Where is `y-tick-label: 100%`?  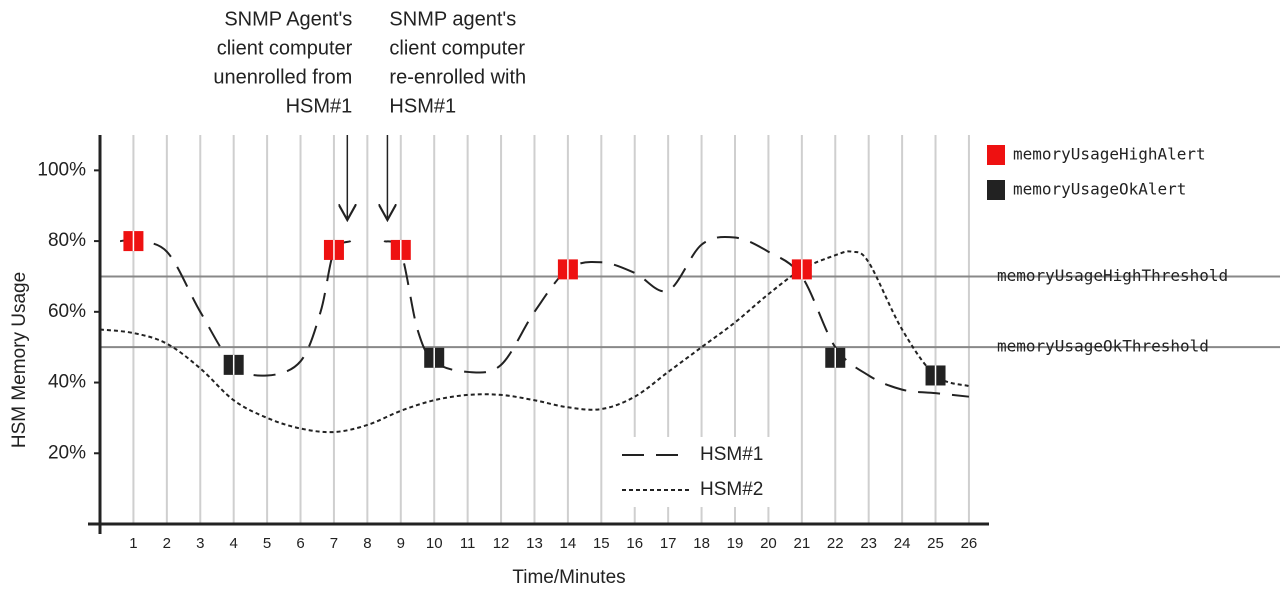 y-tick-label: 100% is located at coordinates (61, 169).